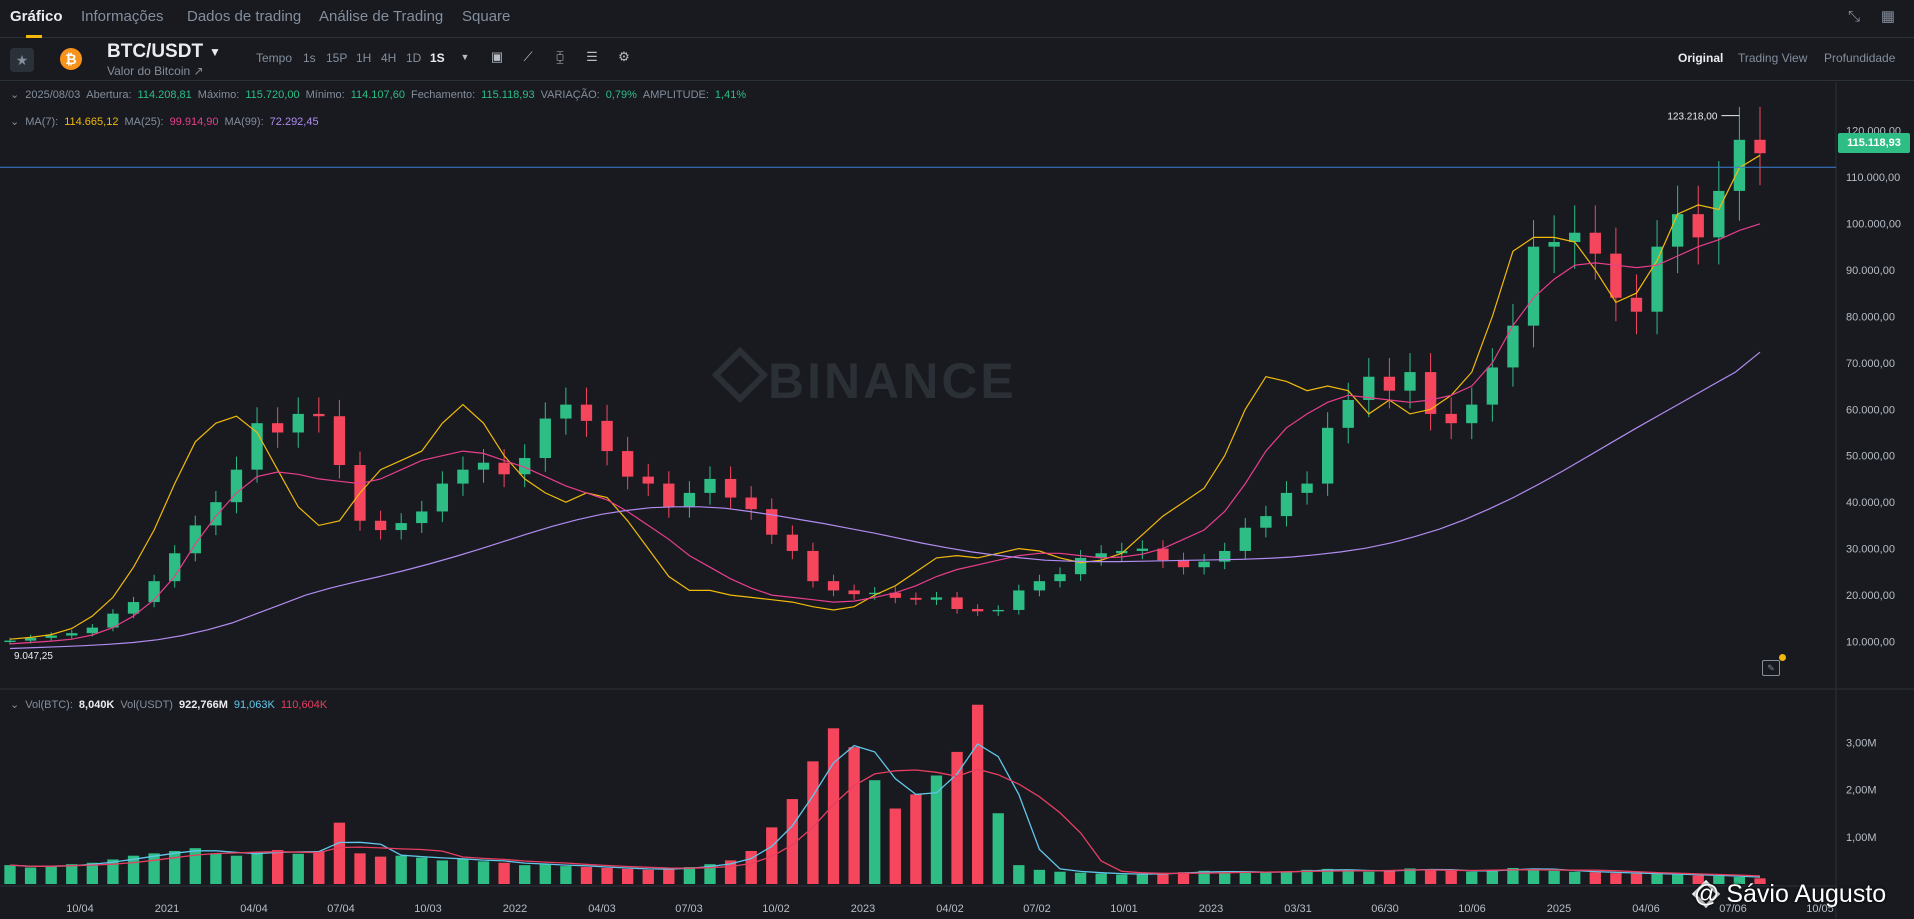  What do you see at coordinates (244, 16) in the screenshot?
I see `tab-dados-de-trading: Dados de trading` at bounding box center [244, 16].